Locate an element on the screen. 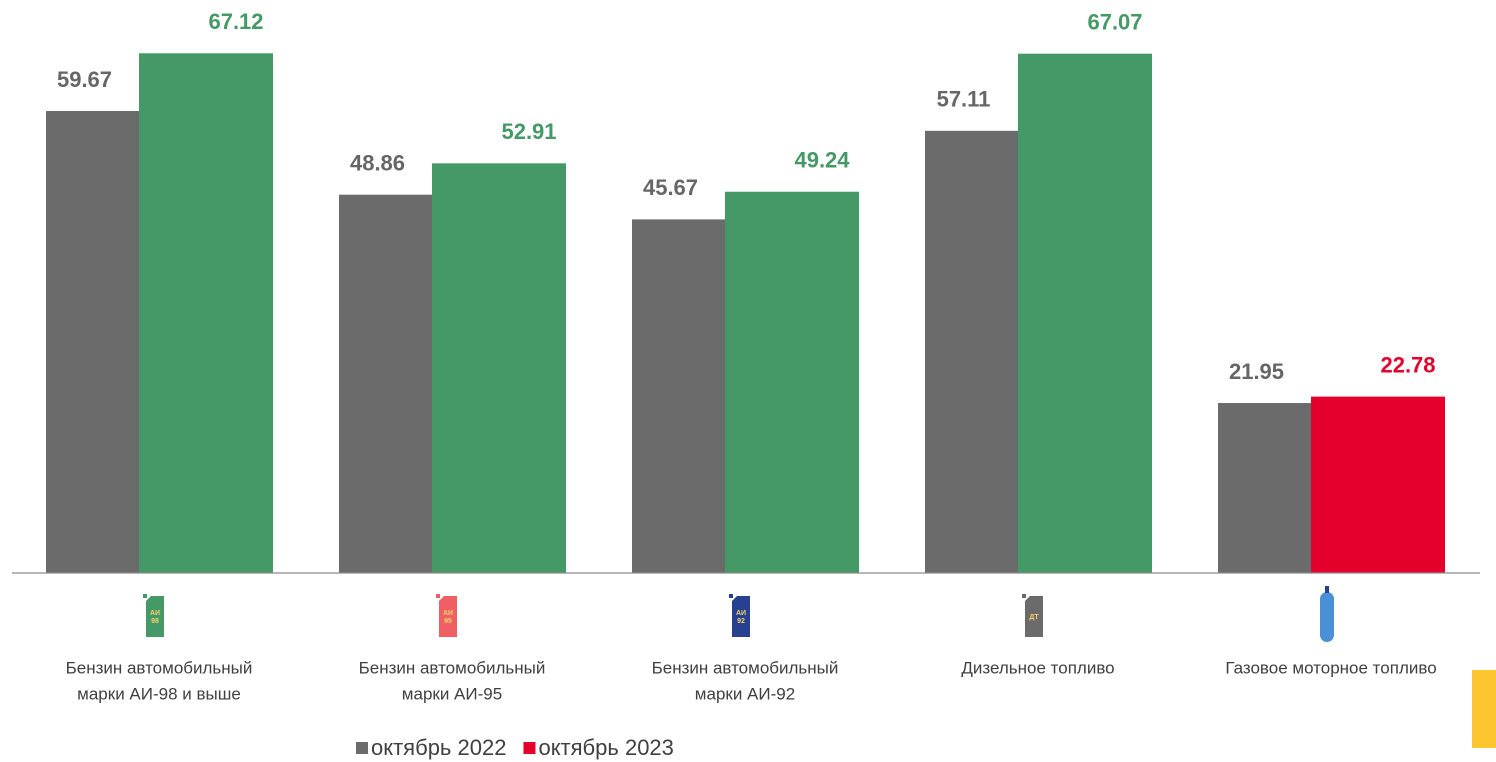 The height and width of the screenshot is (762, 1496). x-tick-label: марки АИ-95 is located at coordinates (452, 693).